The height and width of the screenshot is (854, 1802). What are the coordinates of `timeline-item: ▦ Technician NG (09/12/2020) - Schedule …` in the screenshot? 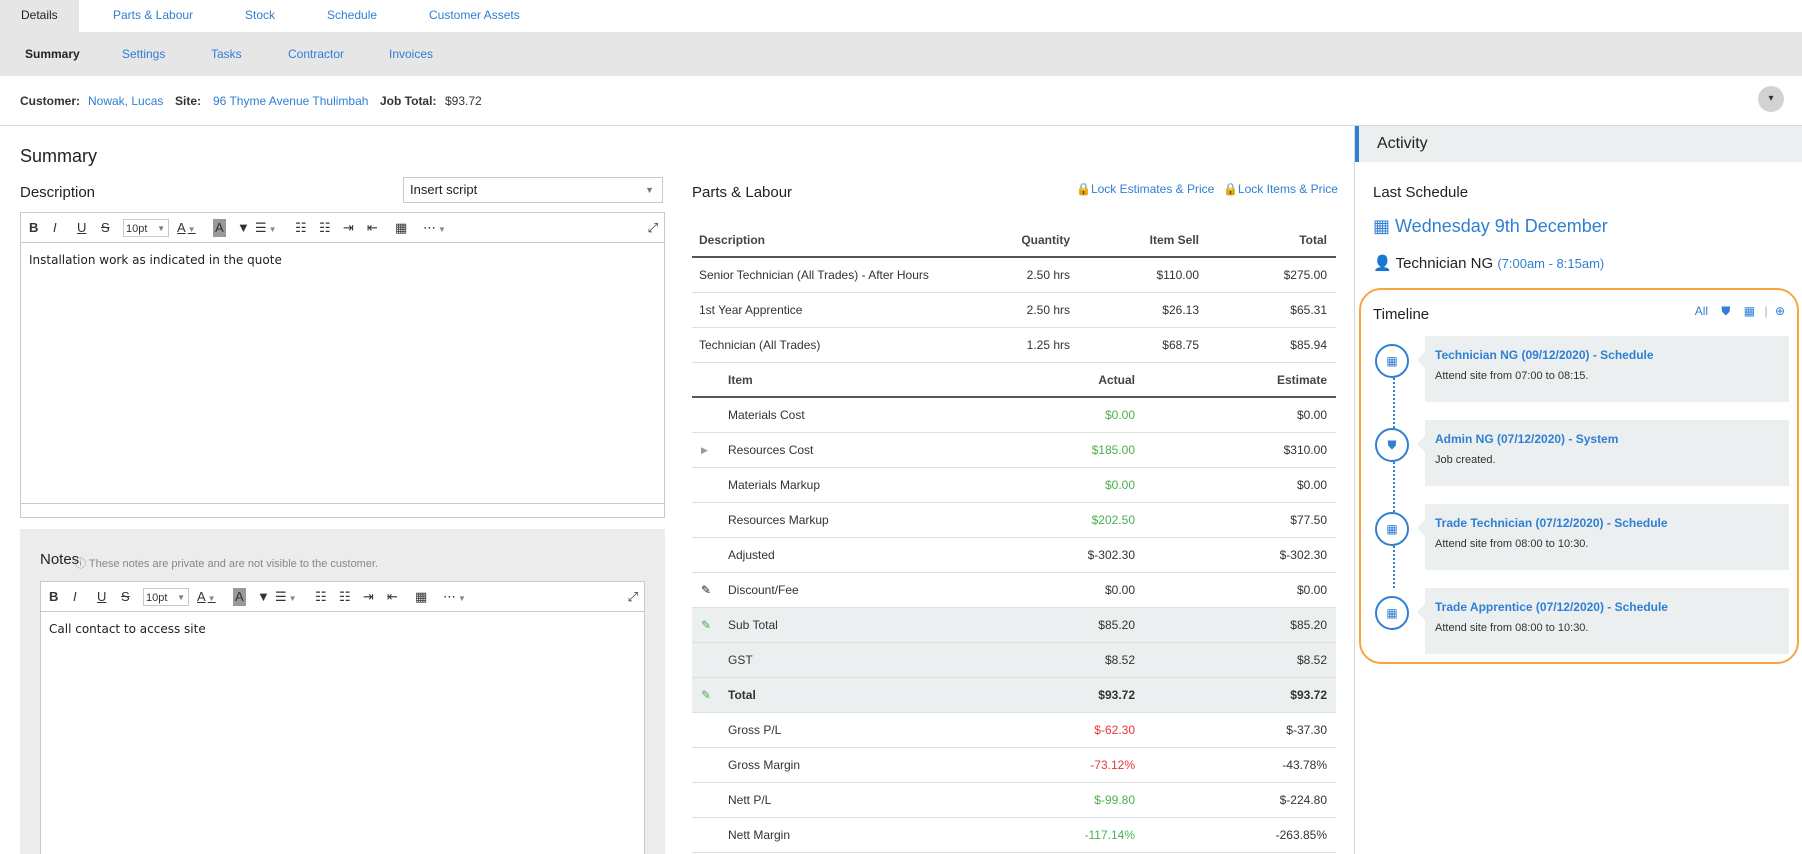 It's located at (1585, 369).